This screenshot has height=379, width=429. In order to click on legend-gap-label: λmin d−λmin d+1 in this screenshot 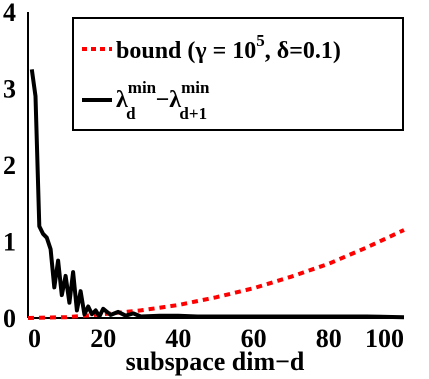, I will do `click(163, 100)`.